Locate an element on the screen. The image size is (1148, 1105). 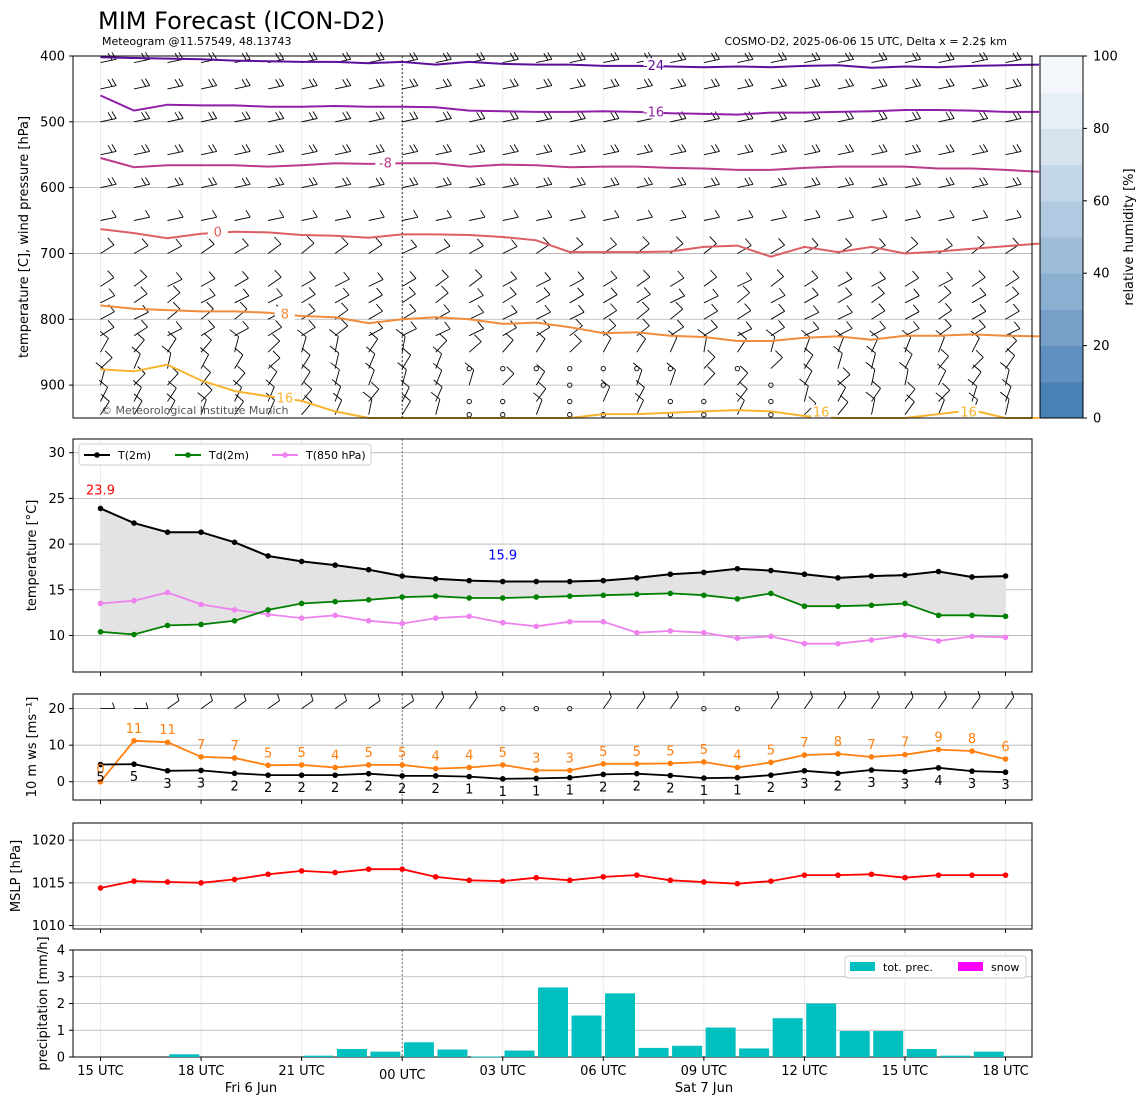
legend-label-1: Td(2m) is located at coordinates (228, 455).